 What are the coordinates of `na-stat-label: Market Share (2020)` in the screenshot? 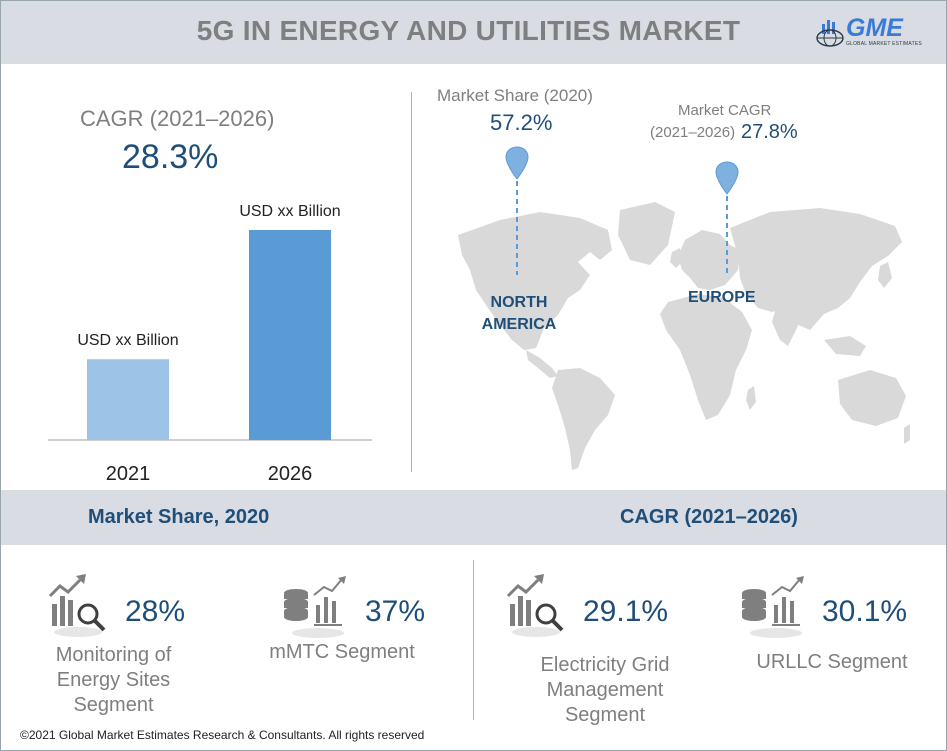 It's located at (515, 95).